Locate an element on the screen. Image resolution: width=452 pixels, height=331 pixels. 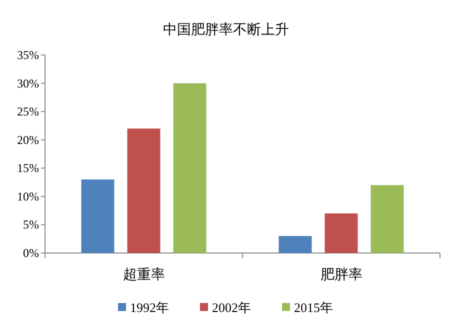
legend-label: 2015年 is located at coordinates (313, 307).